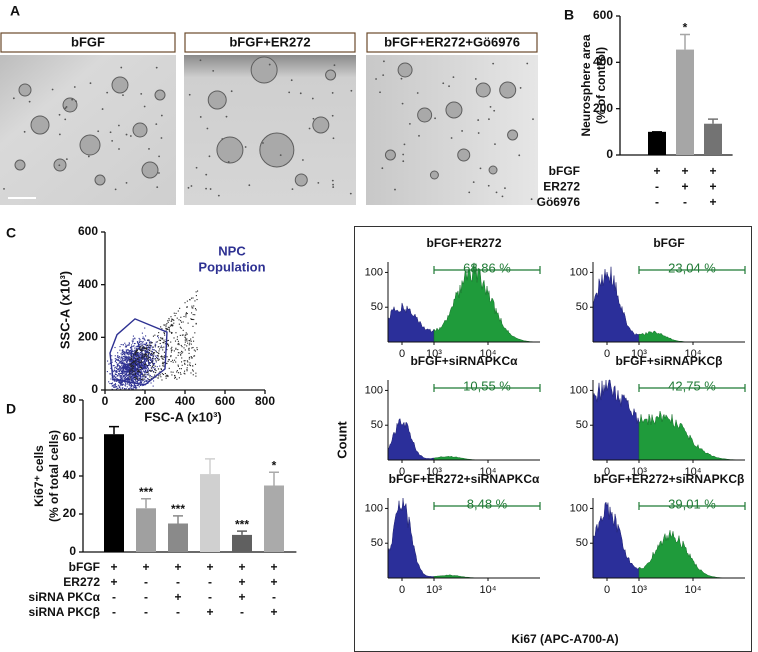  Describe the element at coordinates (712, 202) in the screenshot. I see `condition-mark: +` at that location.